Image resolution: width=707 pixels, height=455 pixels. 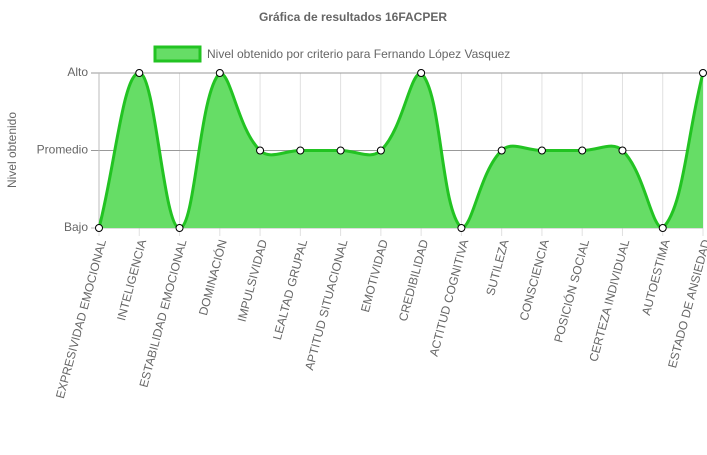 I want to click on x-tick-label: POSICIÓN SOCIAL, so click(x=571, y=290).